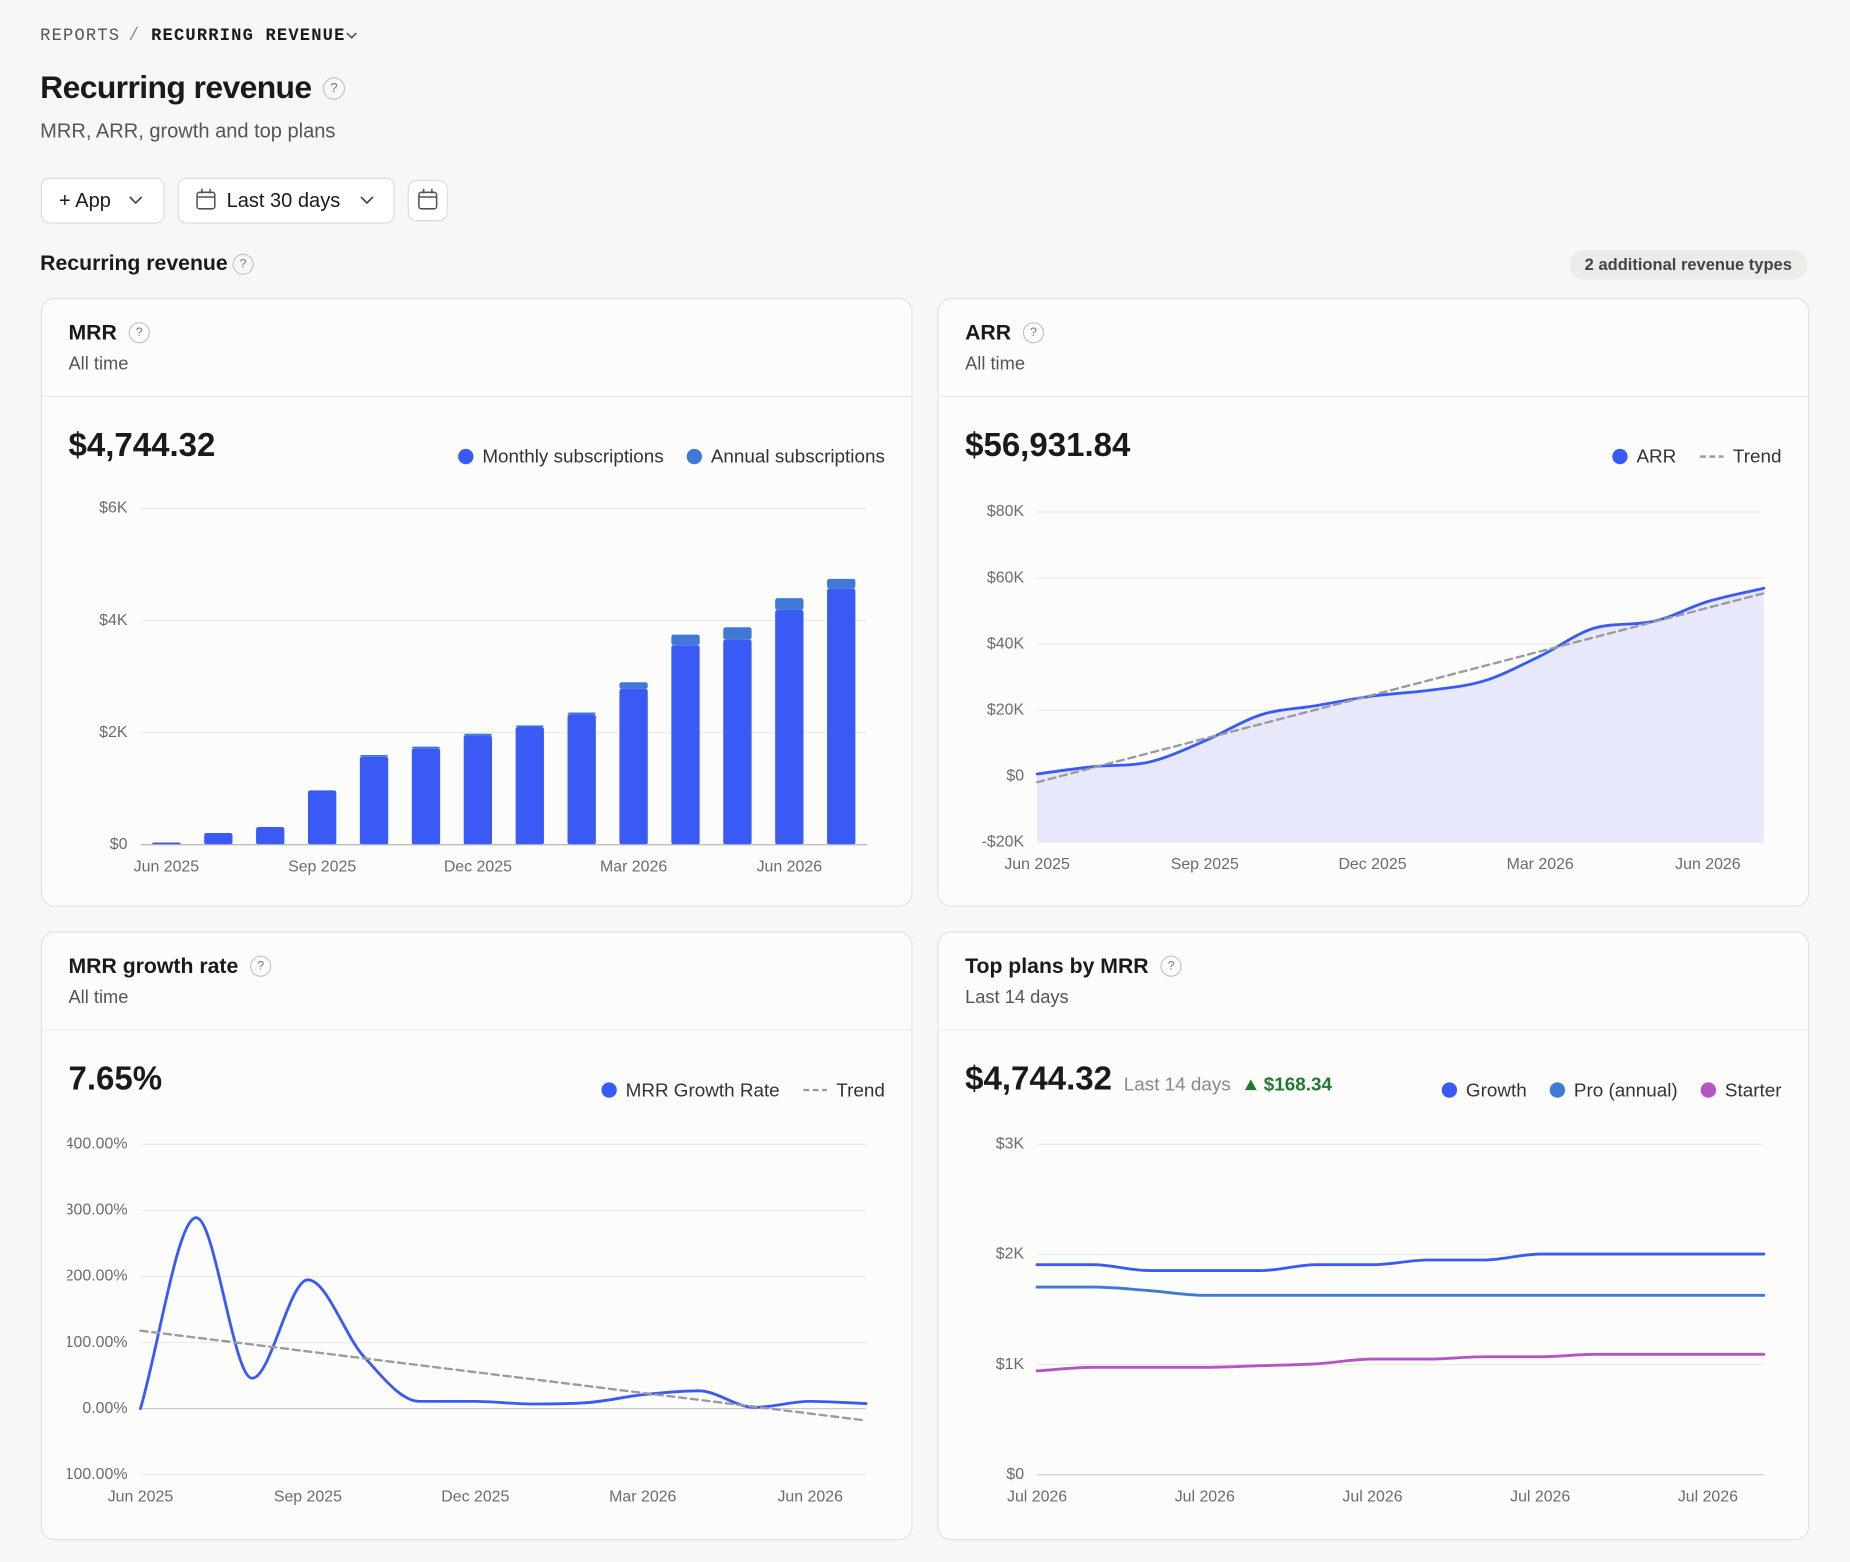 The image size is (1850, 1562). Describe the element at coordinates (1048, 444) in the screenshot. I see `headline-value: $56,931.84` at that location.